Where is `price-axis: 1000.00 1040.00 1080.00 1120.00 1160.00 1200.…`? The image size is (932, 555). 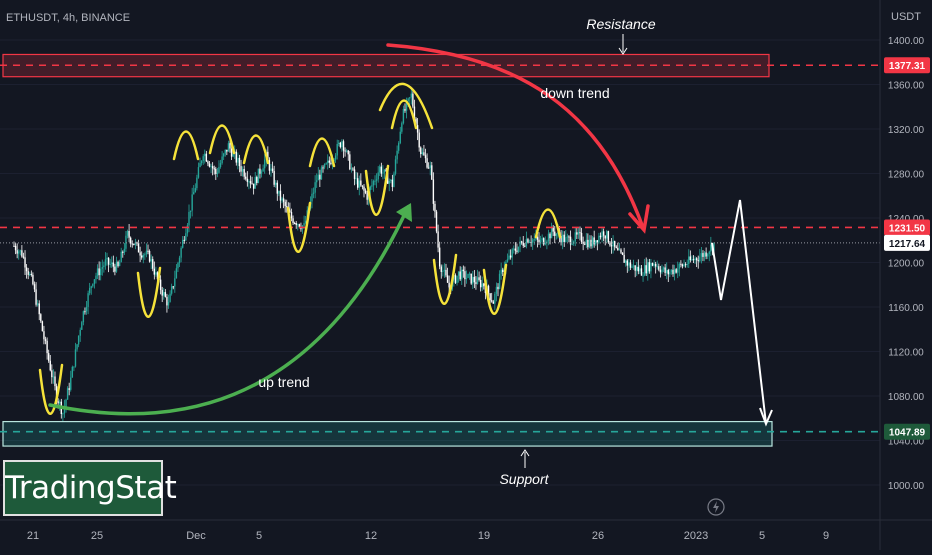
price-axis: 1000.00 1040.00 1080.00 1120.00 1160.00 1200.… is located at coordinates (904, 275).